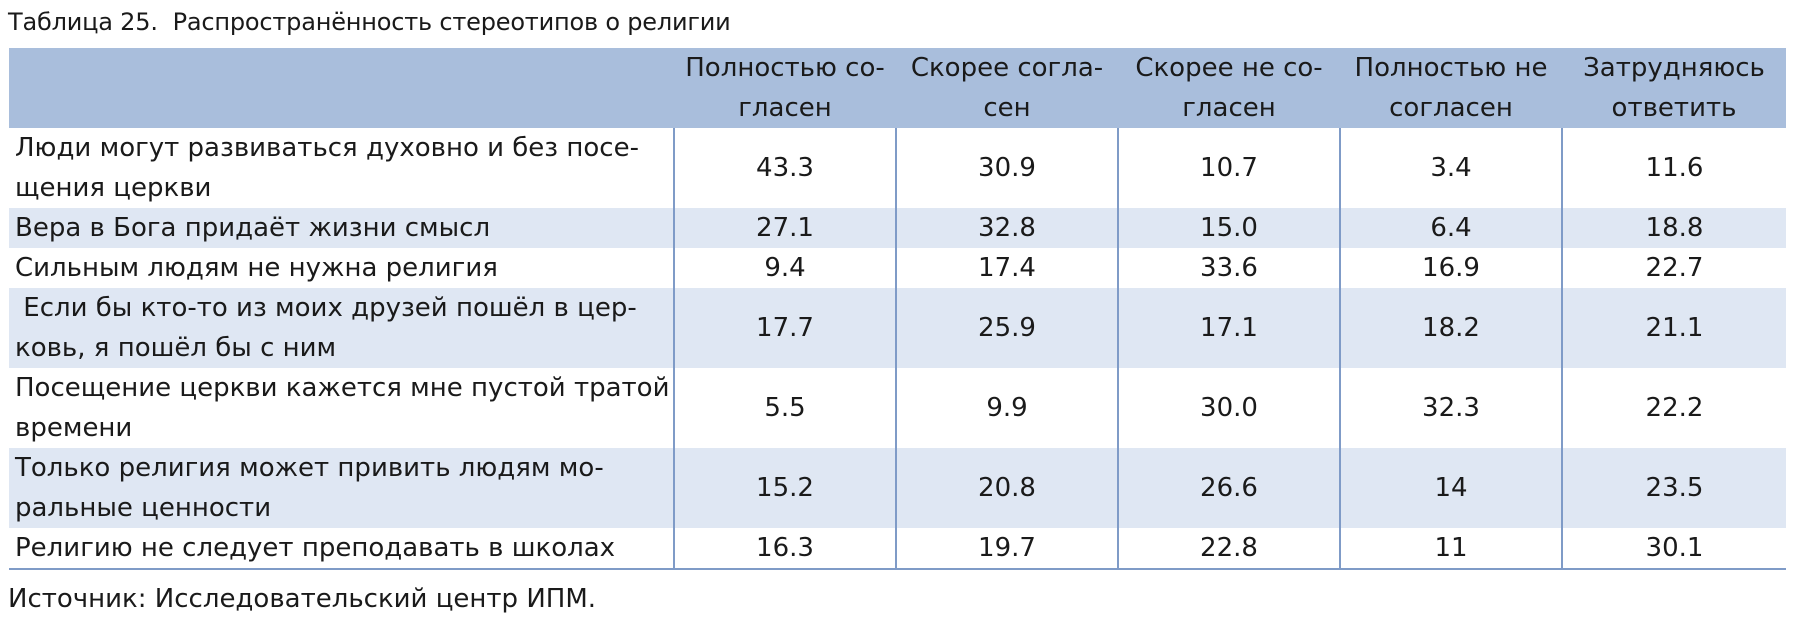 This screenshot has width=1794, height=626. Describe the element at coordinates (1450, 328) in the screenshot. I see `cell-value: 18.2` at that location.